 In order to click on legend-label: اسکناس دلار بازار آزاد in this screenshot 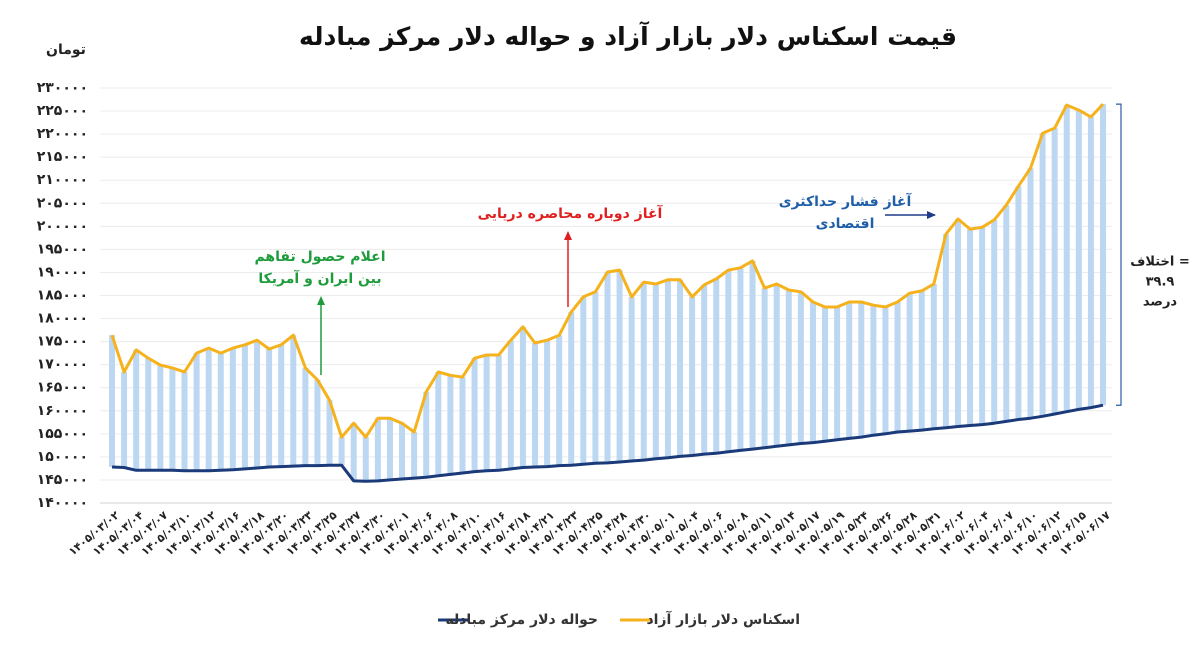, I will do `click(723, 619)`.